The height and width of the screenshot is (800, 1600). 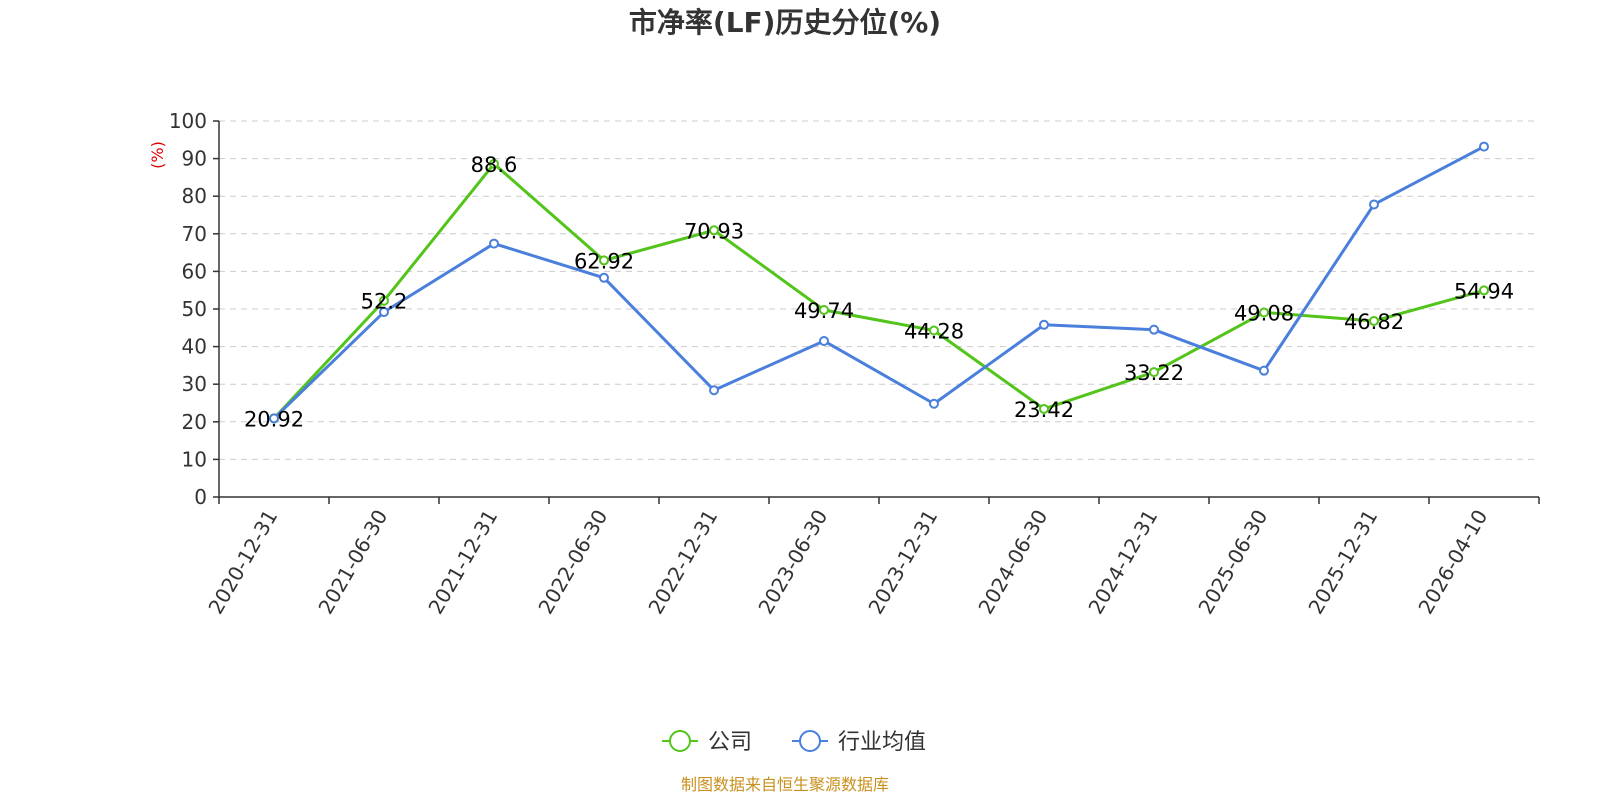 What do you see at coordinates (707, 742) in the screenshot?
I see `legend-item-company: 公司` at bounding box center [707, 742].